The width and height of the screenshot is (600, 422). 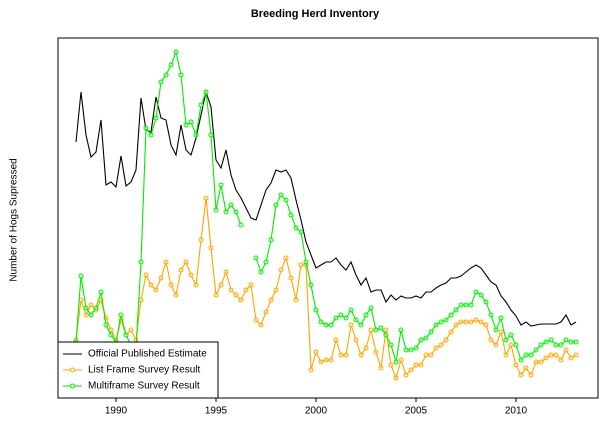 I want to click on x-tick-label: 2010, so click(x=516, y=411).